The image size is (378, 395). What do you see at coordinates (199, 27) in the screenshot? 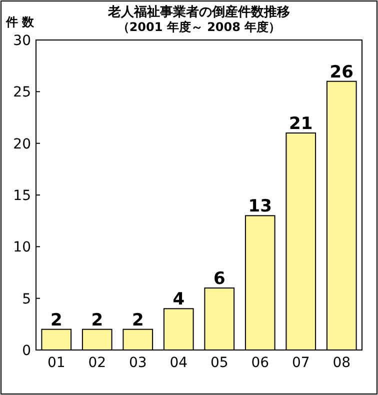
I see `chart-subtitle: （2001 年度～ 2008 年度）` at bounding box center [199, 27].